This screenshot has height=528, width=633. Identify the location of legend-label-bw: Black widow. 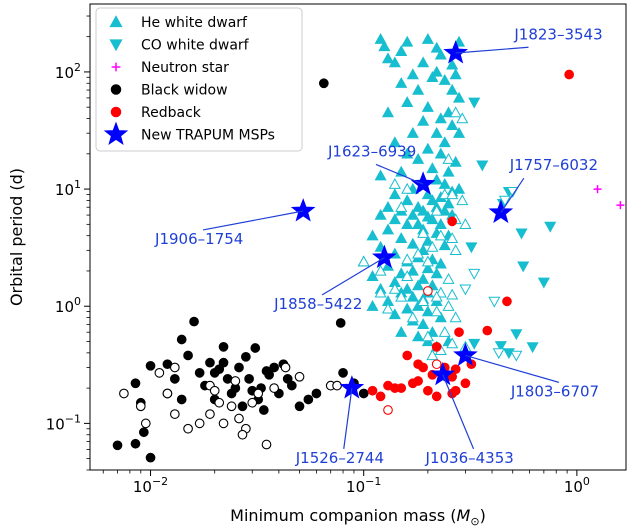
(184, 91).